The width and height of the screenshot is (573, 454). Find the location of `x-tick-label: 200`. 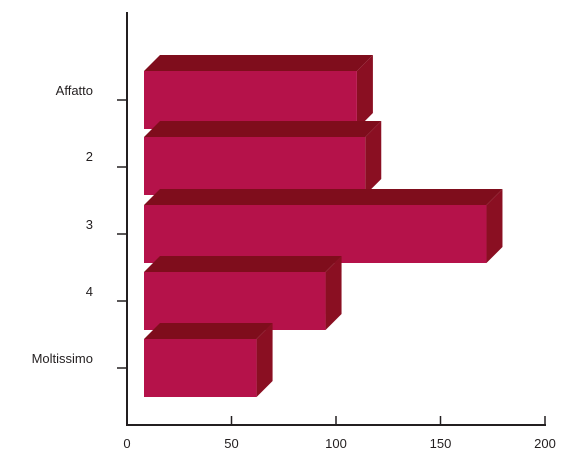

x-tick-label: 200 is located at coordinates (545, 443).